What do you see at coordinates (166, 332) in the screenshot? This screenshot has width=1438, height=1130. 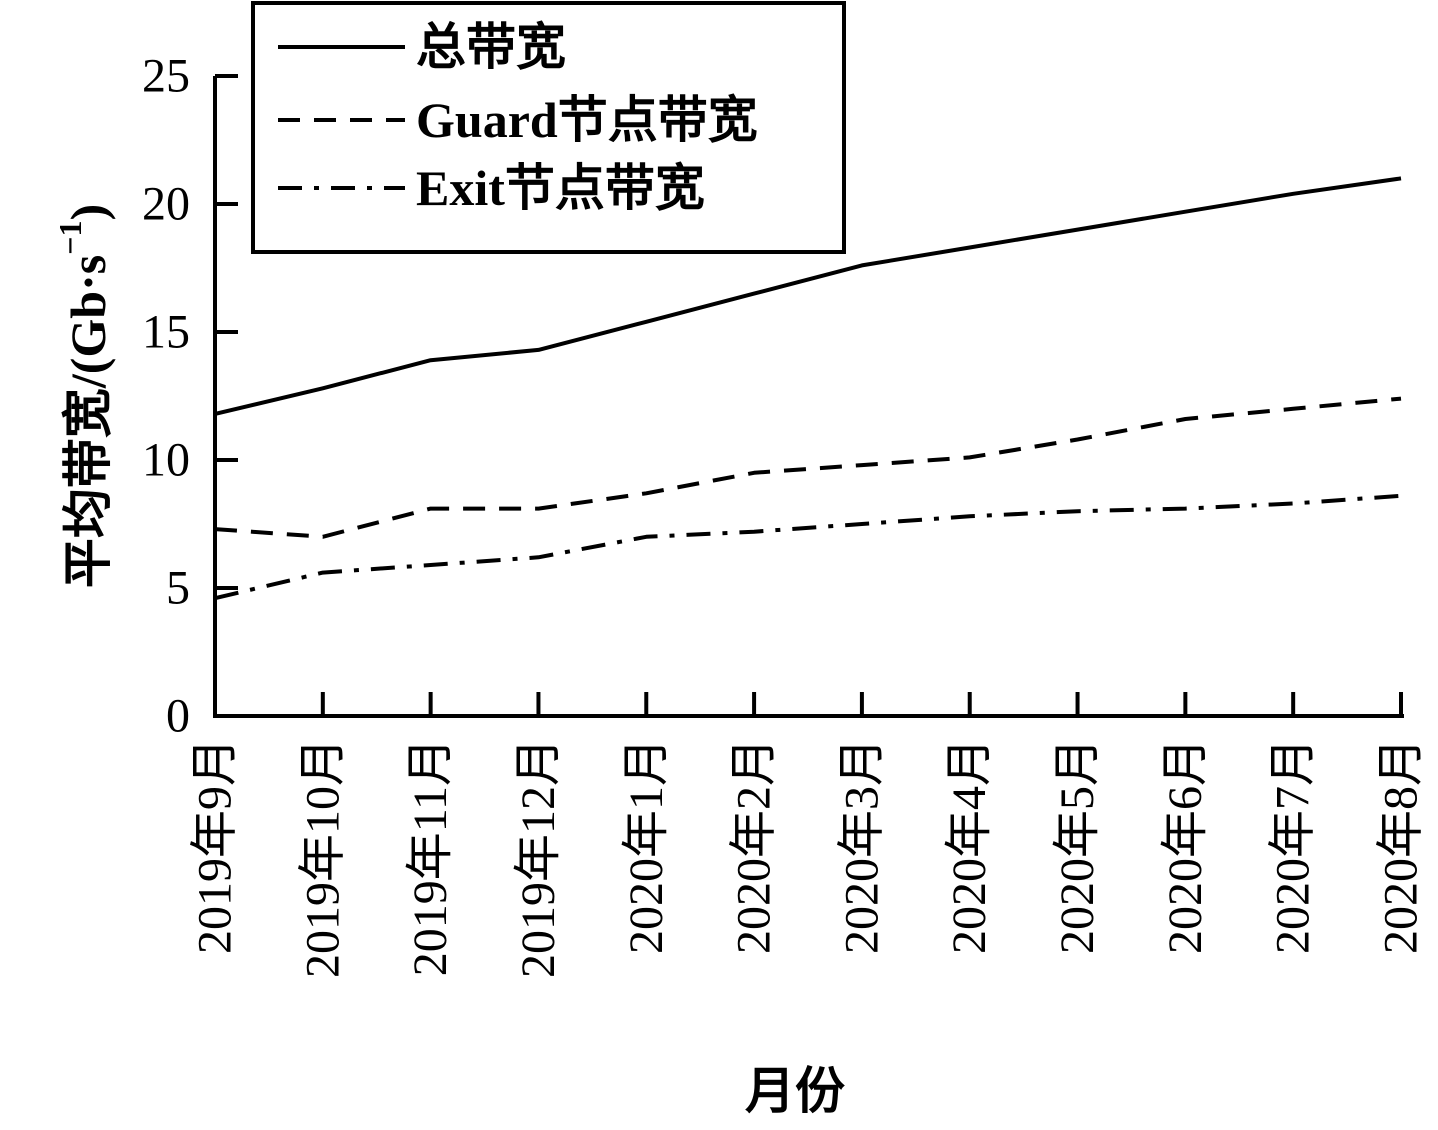 I see `y-tick-label: 15` at bounding box center [166, 332].